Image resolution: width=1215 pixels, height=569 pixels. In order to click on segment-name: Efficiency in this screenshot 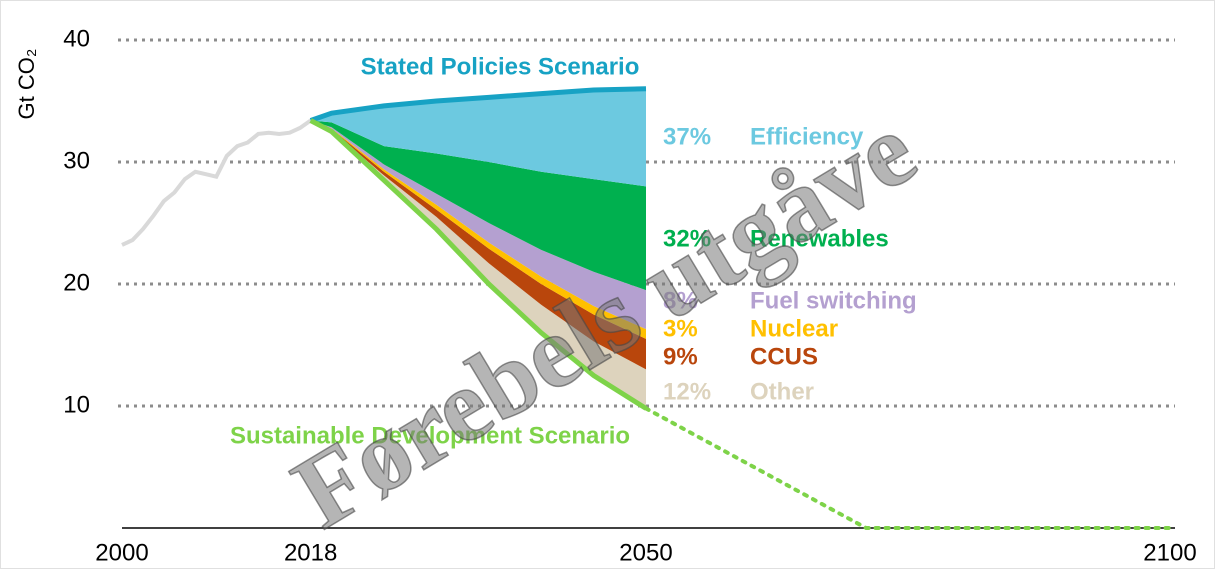, I will do `click(807, 136)`.